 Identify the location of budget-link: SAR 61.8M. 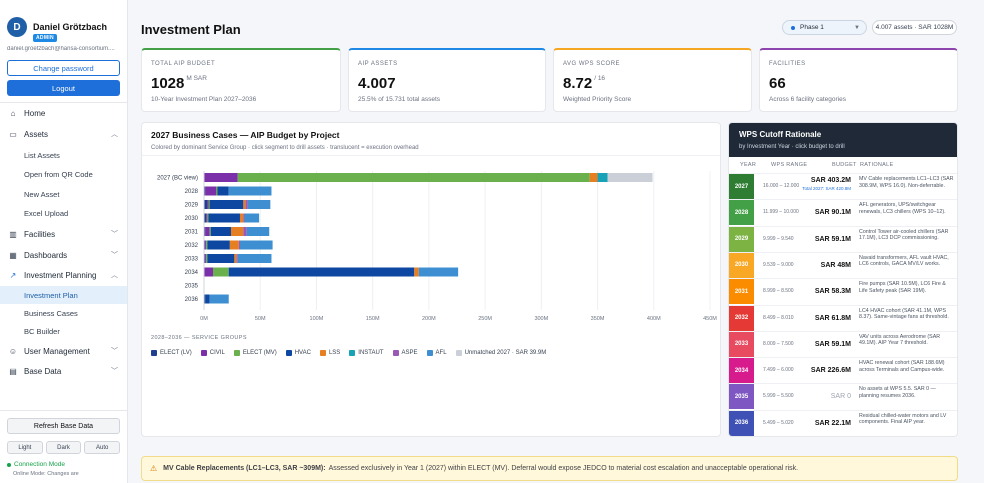
(832, 318).